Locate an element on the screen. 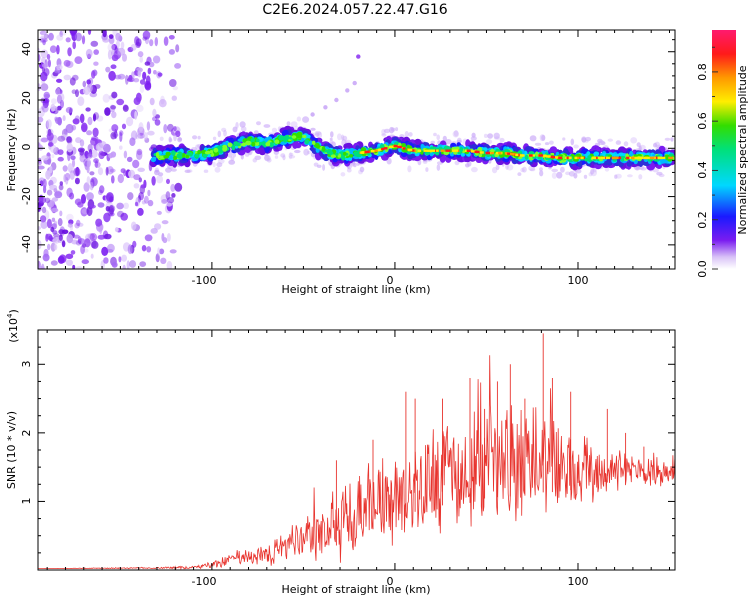 The image size is (750, 600). spectrogram-ytick: 40 is located at coordinates (26, 49).